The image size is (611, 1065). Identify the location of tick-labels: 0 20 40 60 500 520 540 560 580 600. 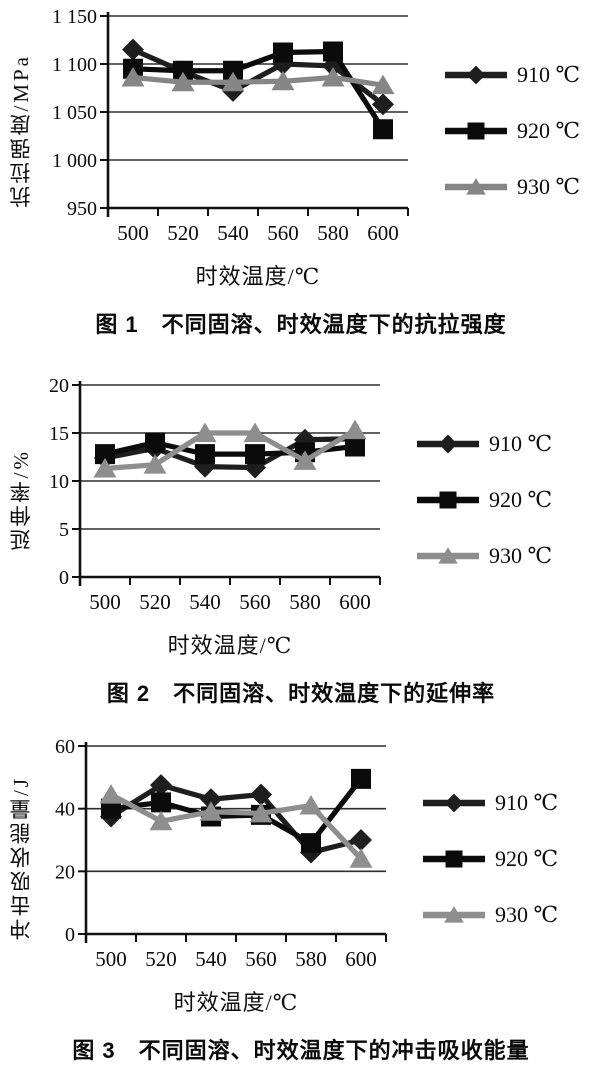
(216, 853).